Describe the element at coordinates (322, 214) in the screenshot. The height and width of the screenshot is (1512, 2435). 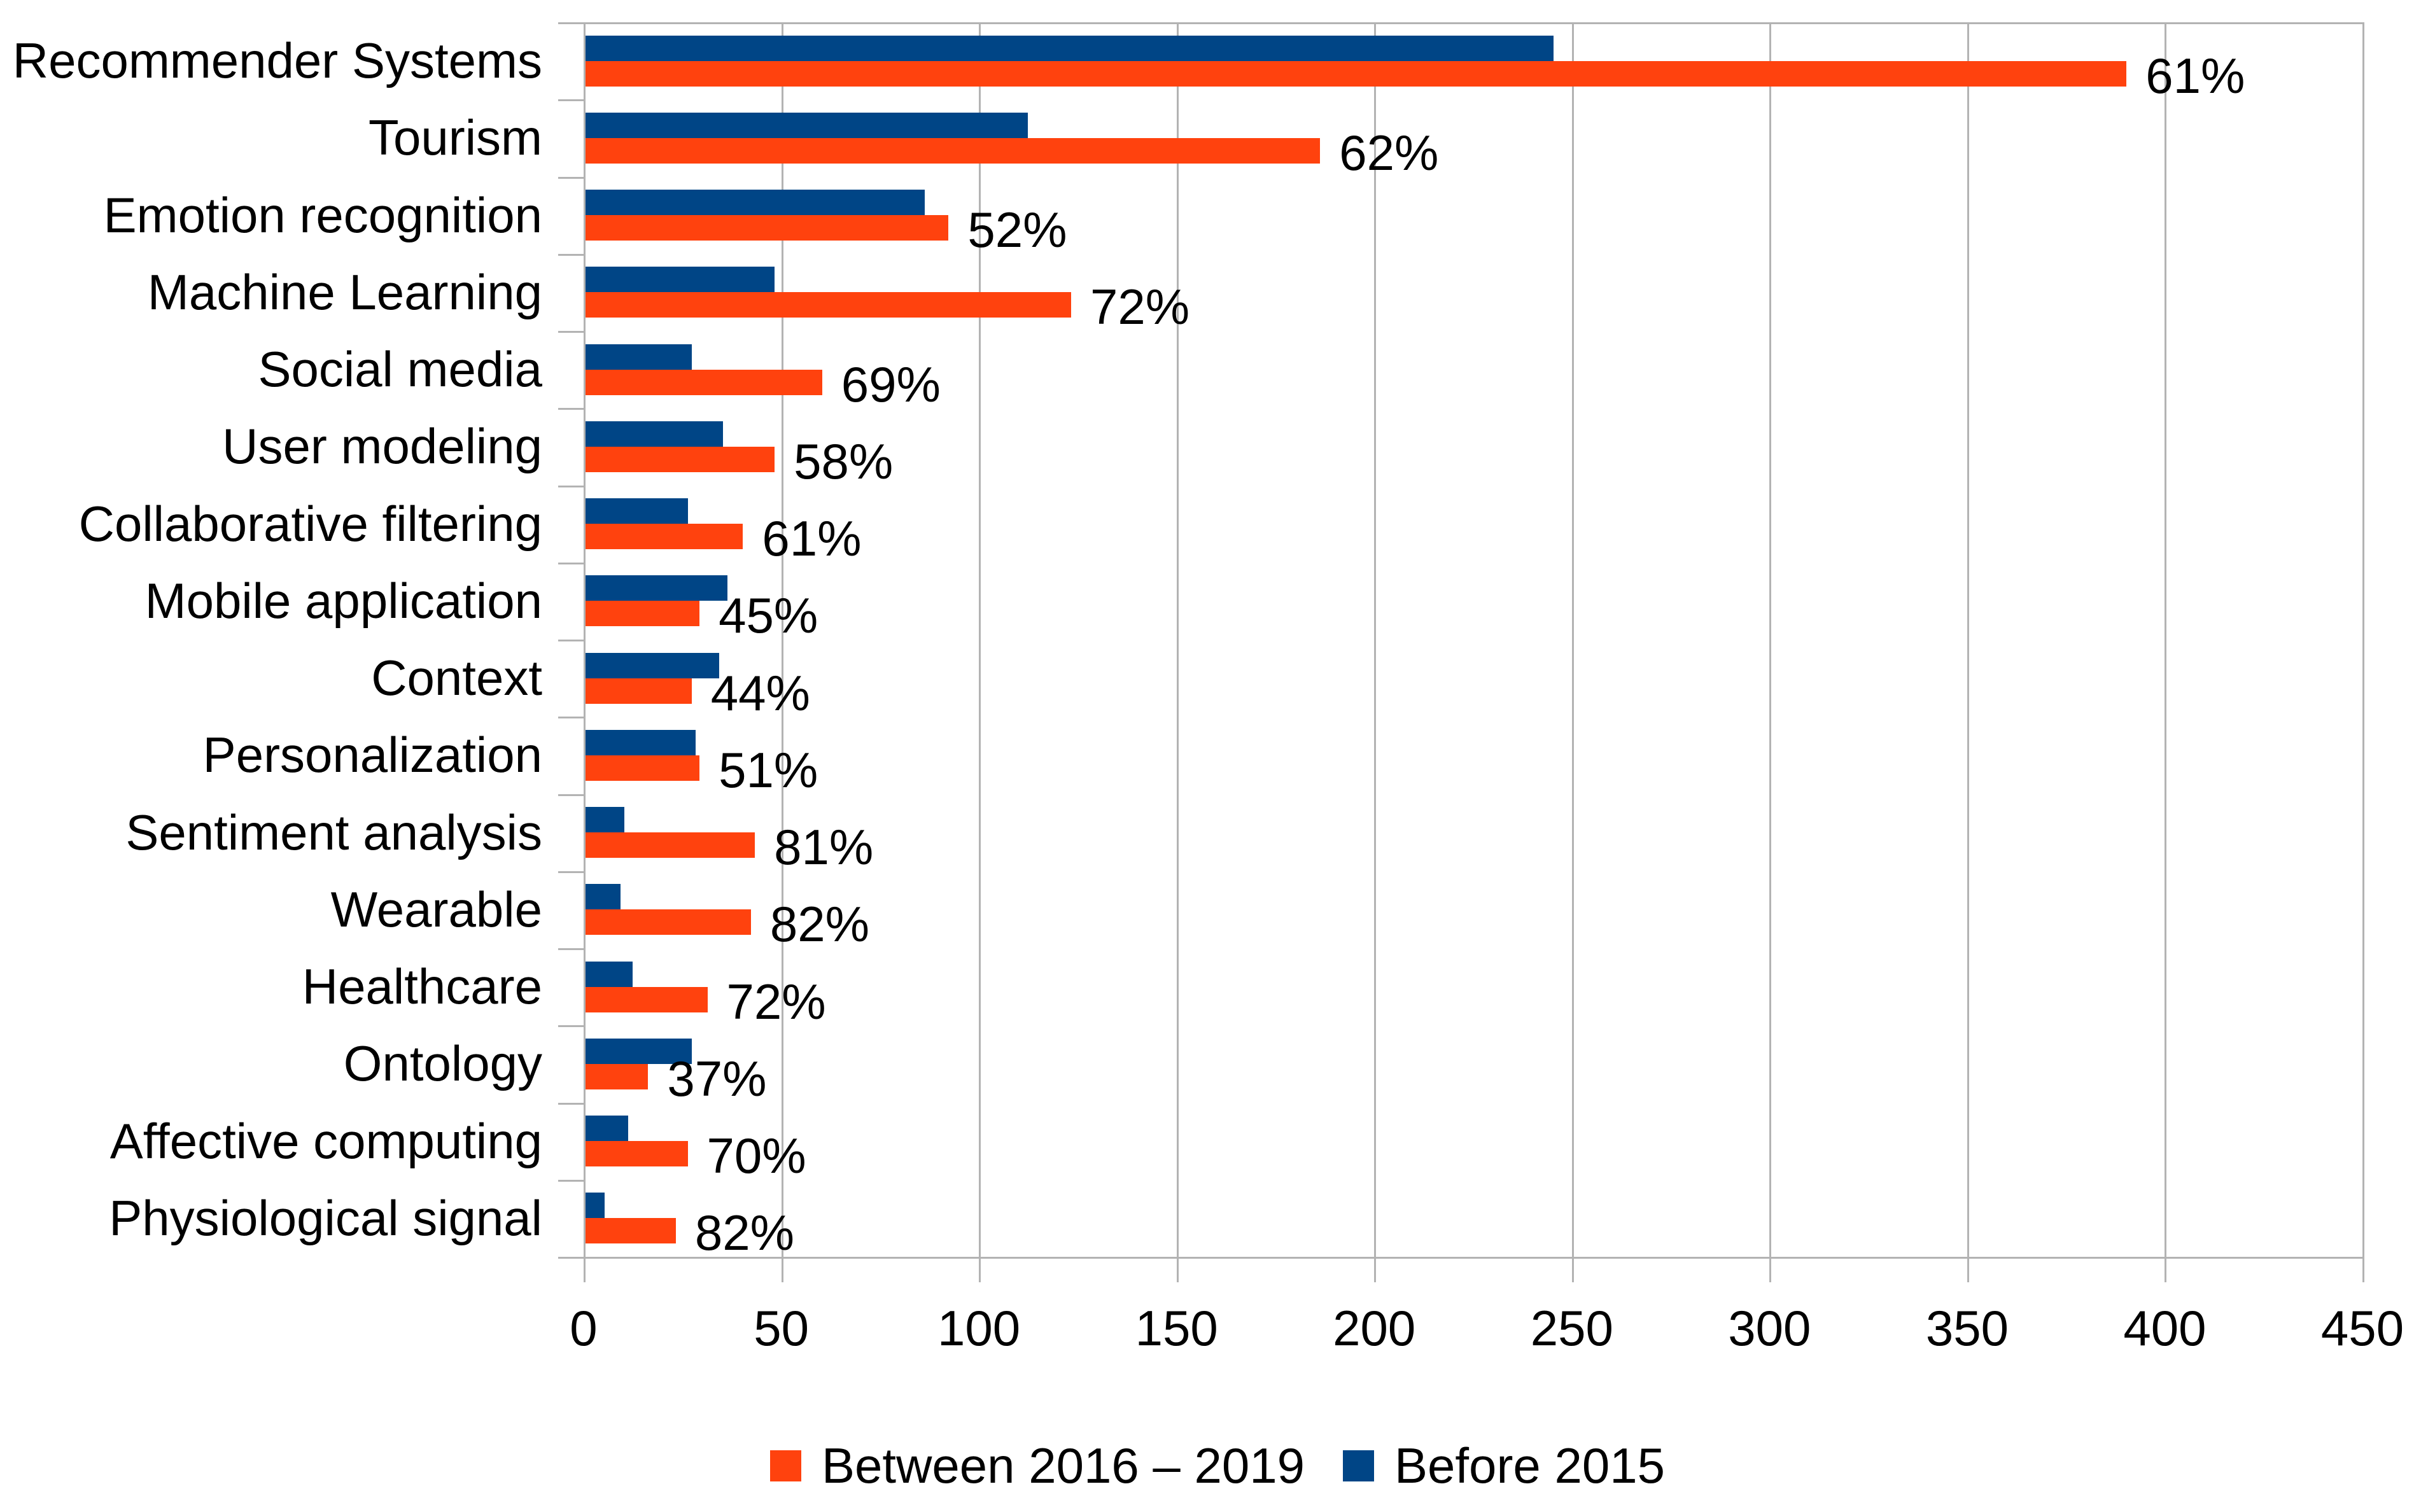
I see `category-label: Emotion recognition` at that location.